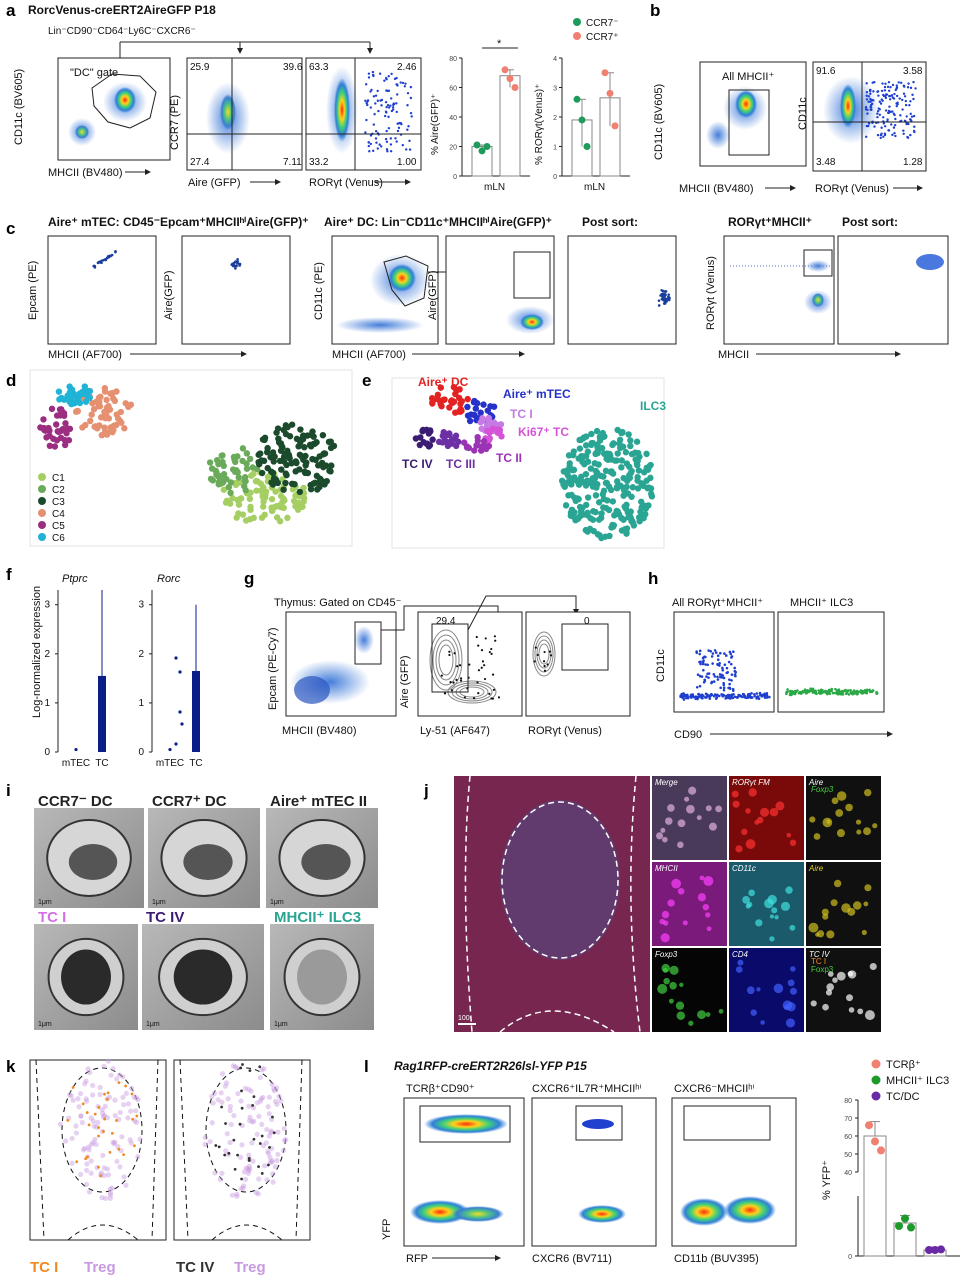 This screenshot has height=1280, width=967. I want to click on e-label-ki67: Ki67⁺ TC, so click(543, 432).